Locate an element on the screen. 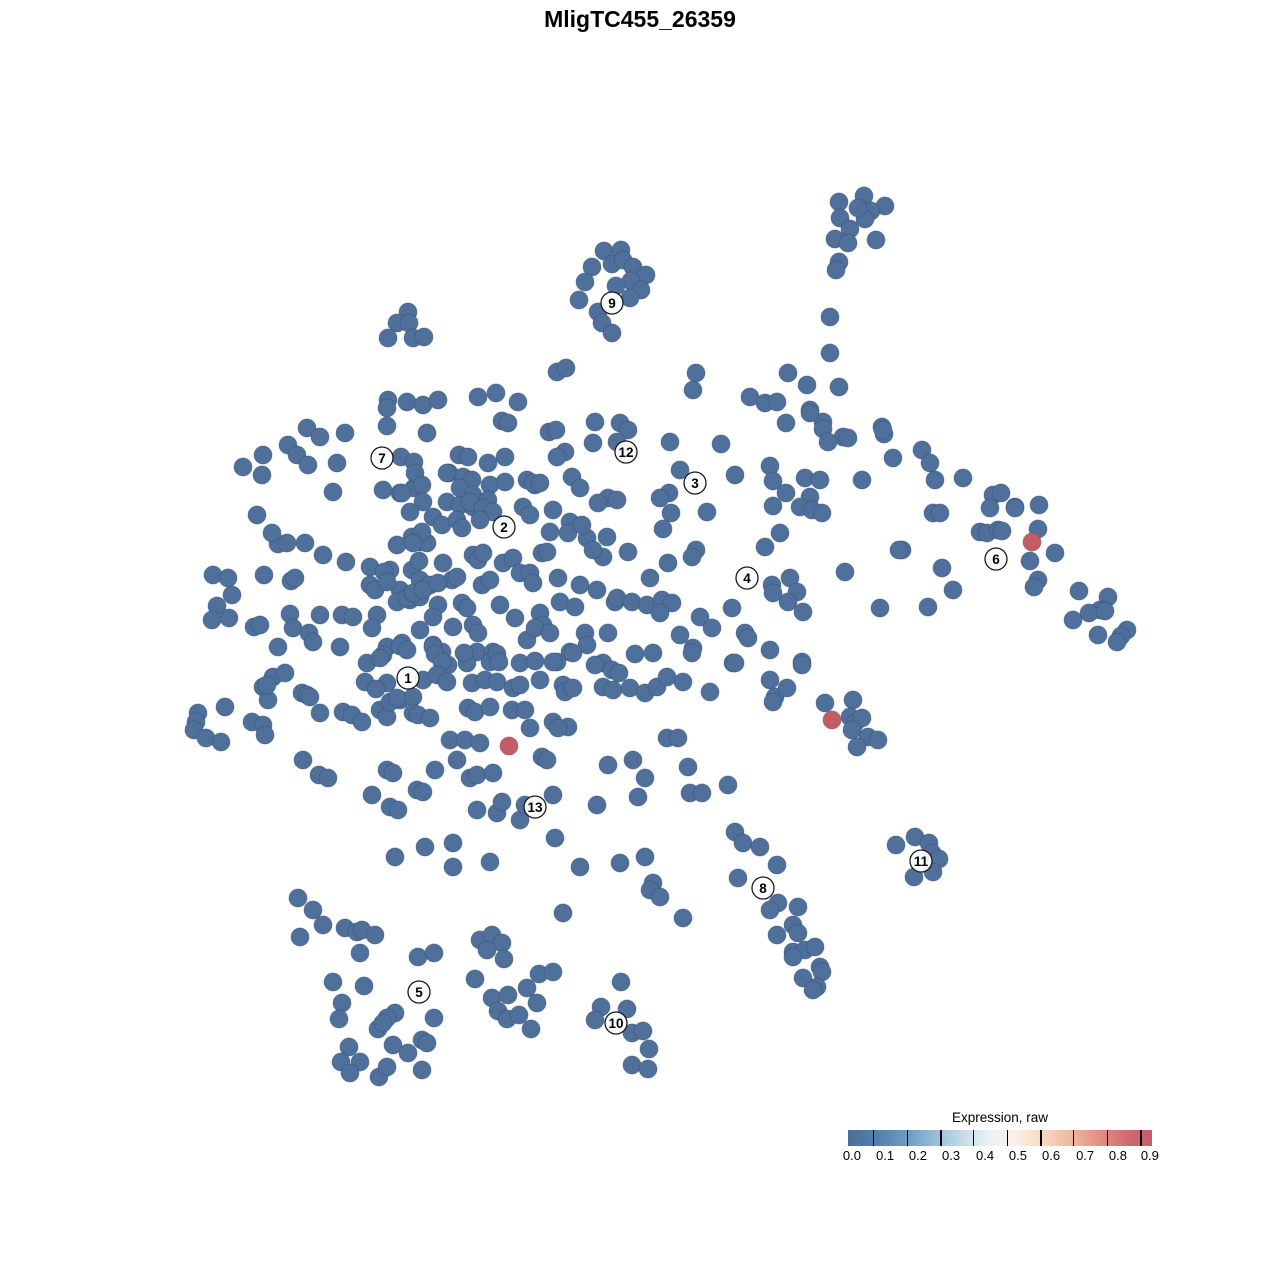  legend-tick-label: 0.4 is located at coordinates (985, 1155).